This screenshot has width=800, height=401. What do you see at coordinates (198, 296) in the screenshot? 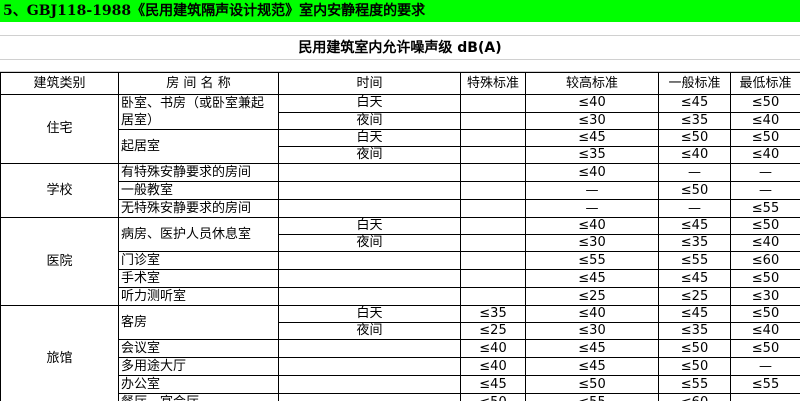
I see `room-cell: 听力测听室` at bounding box center [198, 296].